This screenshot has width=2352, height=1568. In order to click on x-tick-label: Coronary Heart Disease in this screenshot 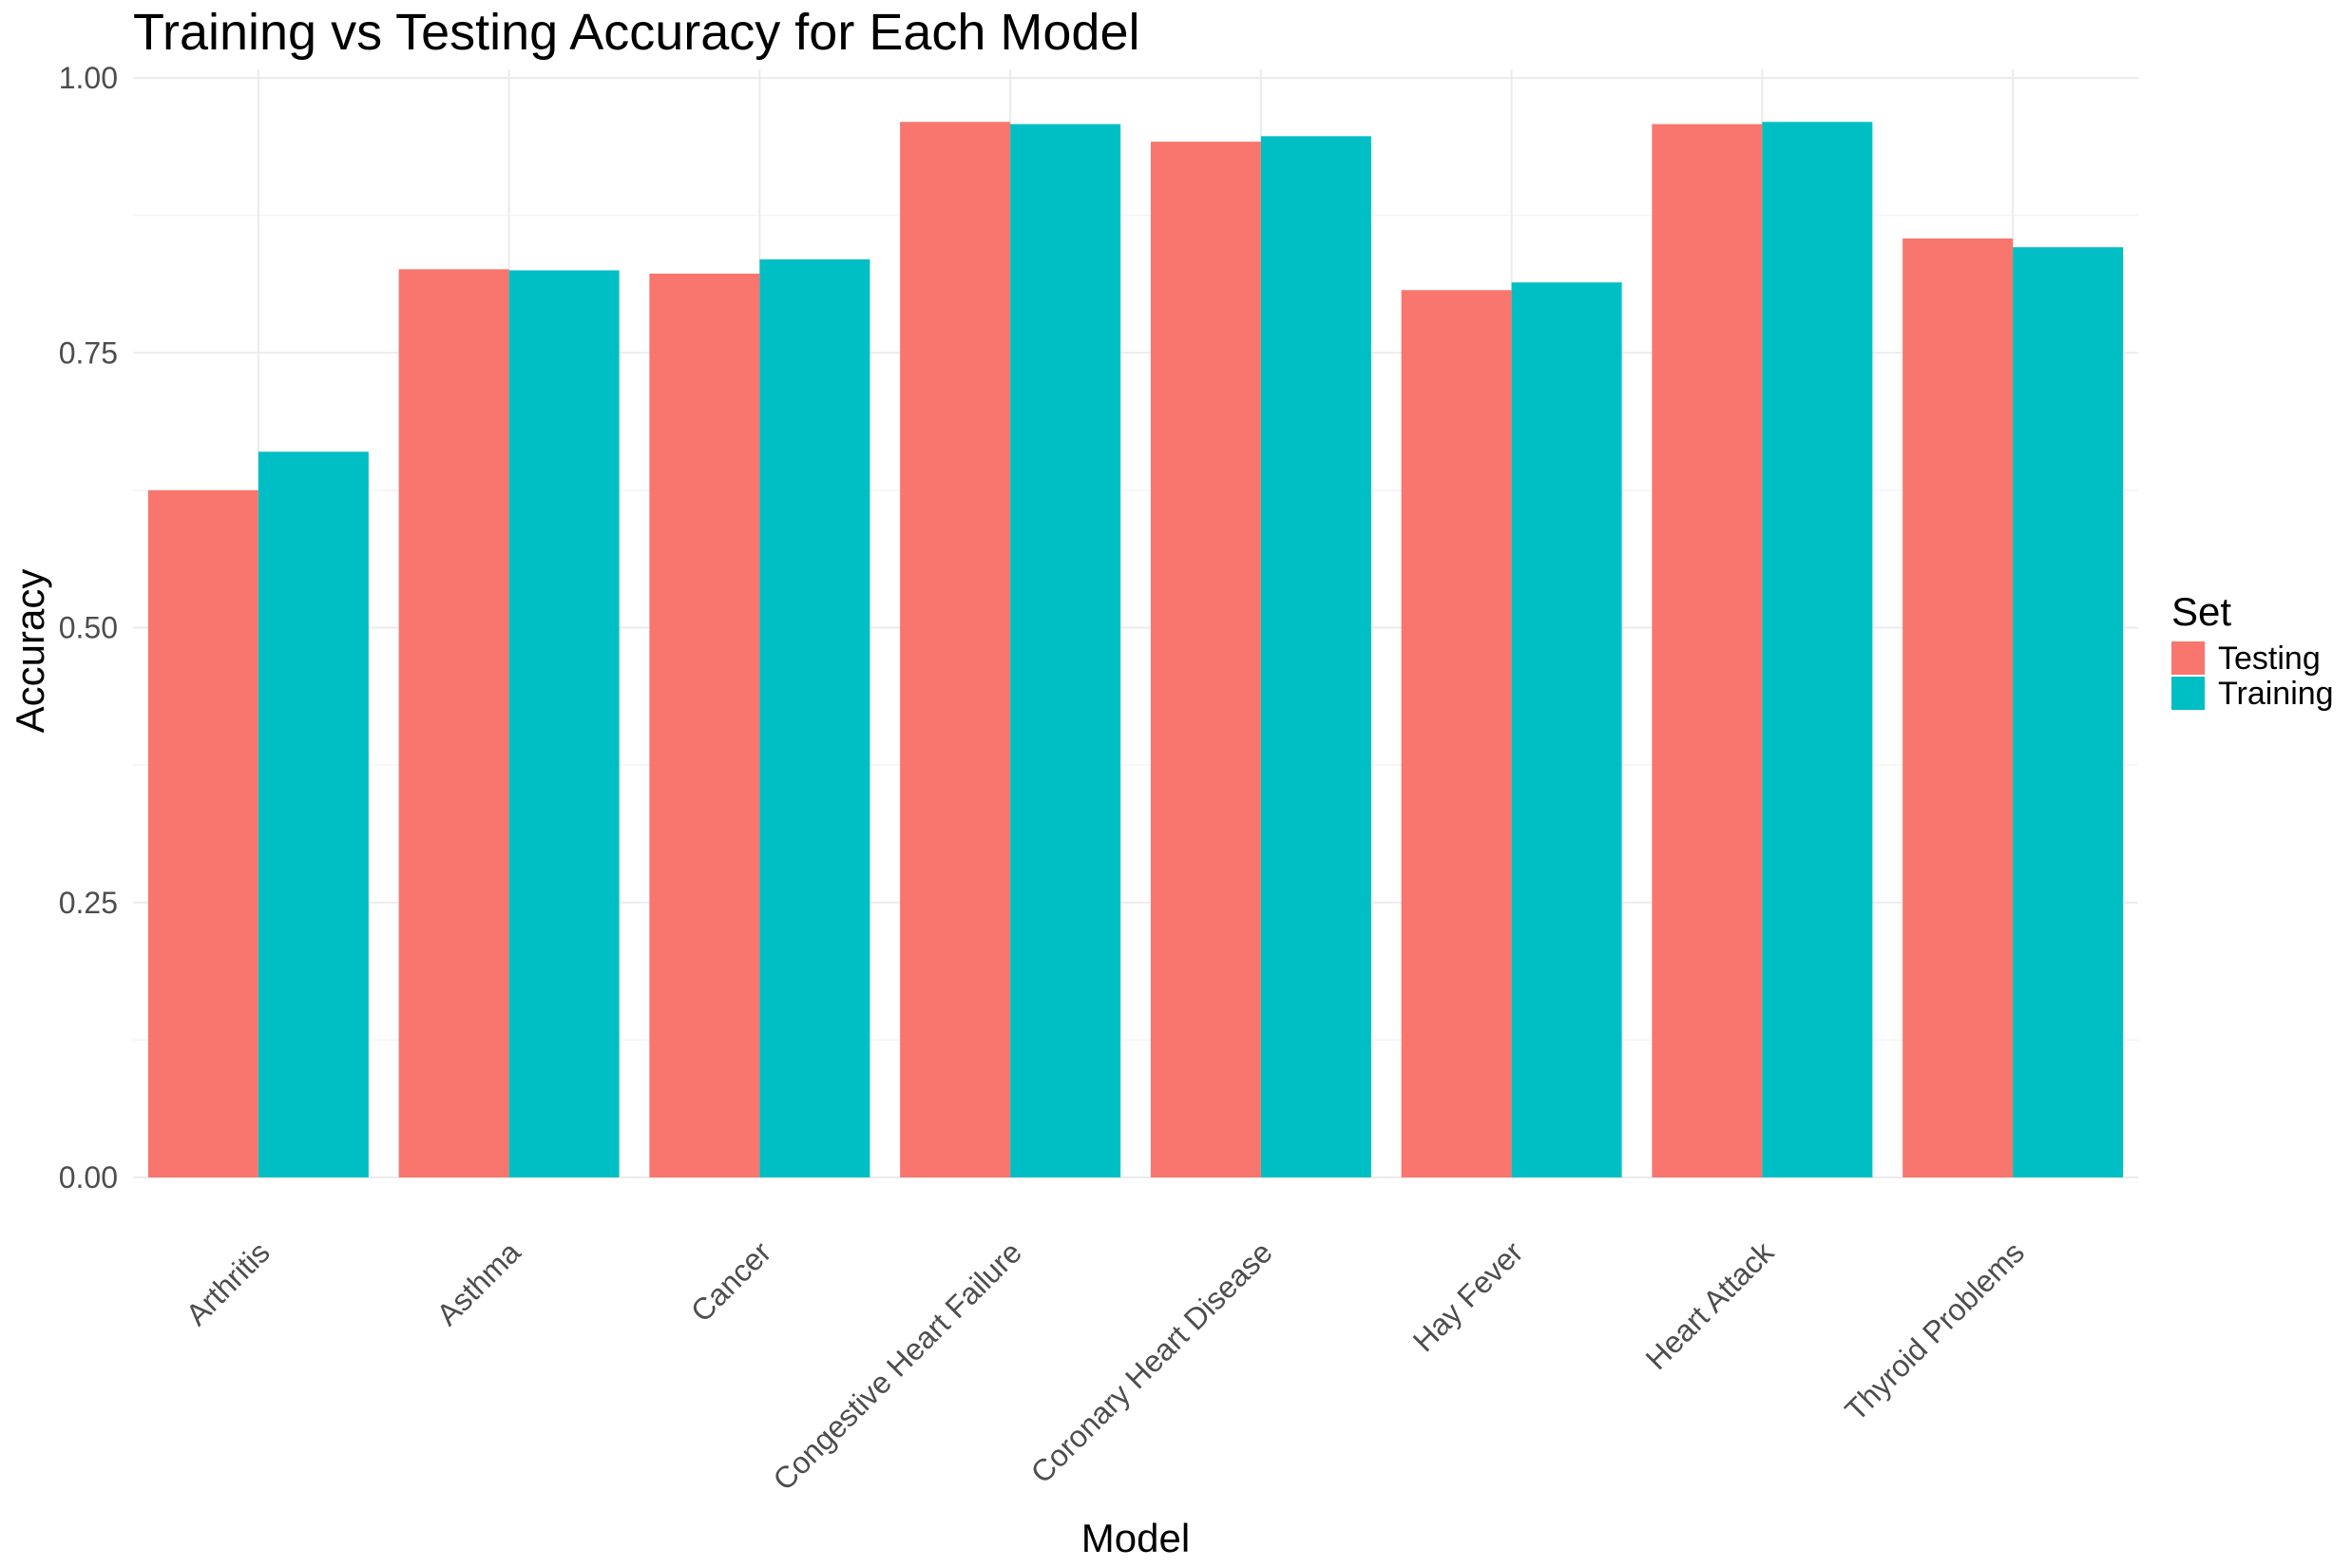, I will do `click(1152, 1361)`.